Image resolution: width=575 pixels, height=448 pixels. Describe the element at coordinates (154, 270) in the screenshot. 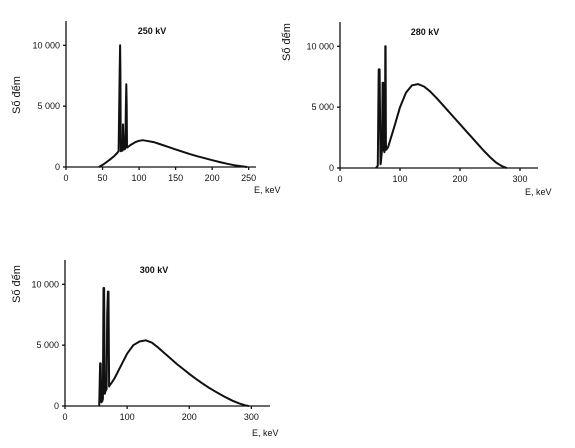

I see `chart-title: 300 kV` at that location.